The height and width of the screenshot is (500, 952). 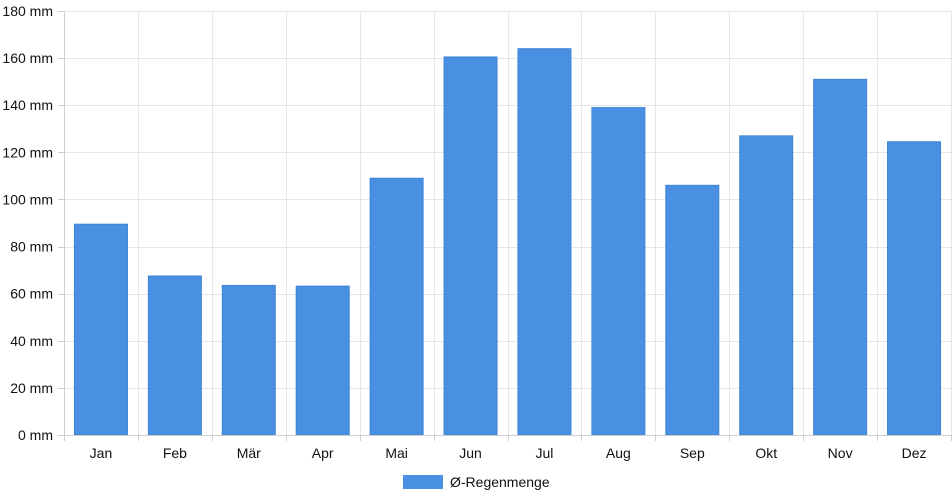 What do you see at coordinates (31, 388) in the screenshot?
I see `y-tick-label: 20 mm` at bounding box center [31, 388].